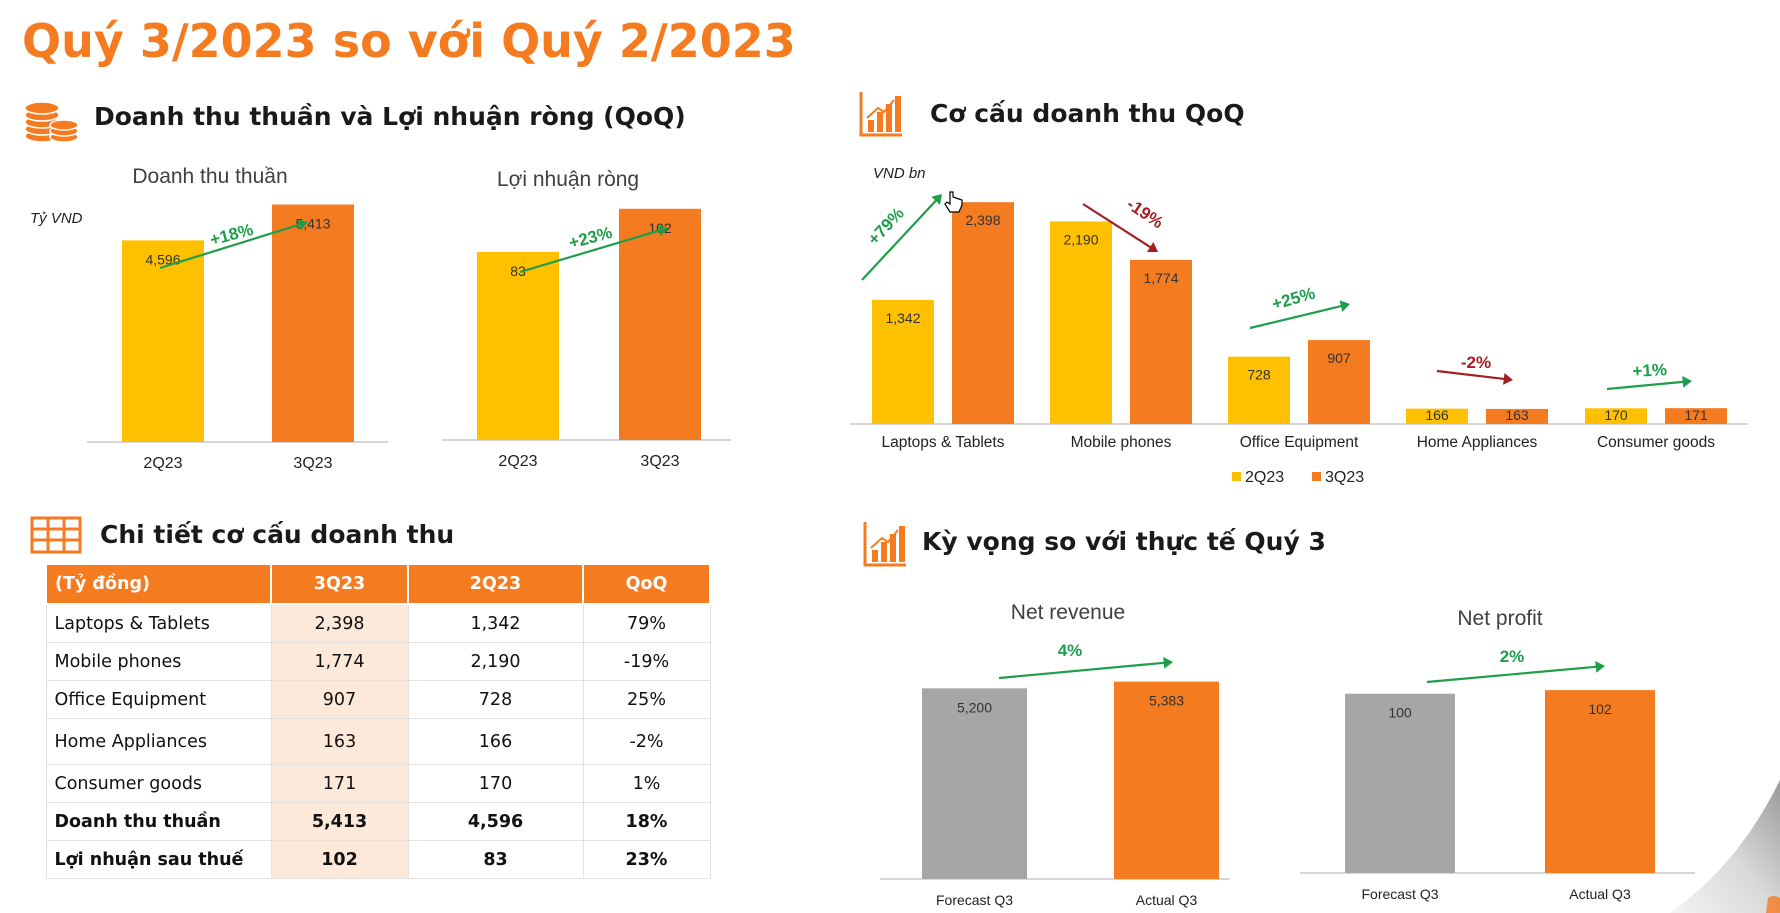 The width and height of the screenshot is (1780, 913). I want to click on cell-2q23: 2,190, so click(495, 661).